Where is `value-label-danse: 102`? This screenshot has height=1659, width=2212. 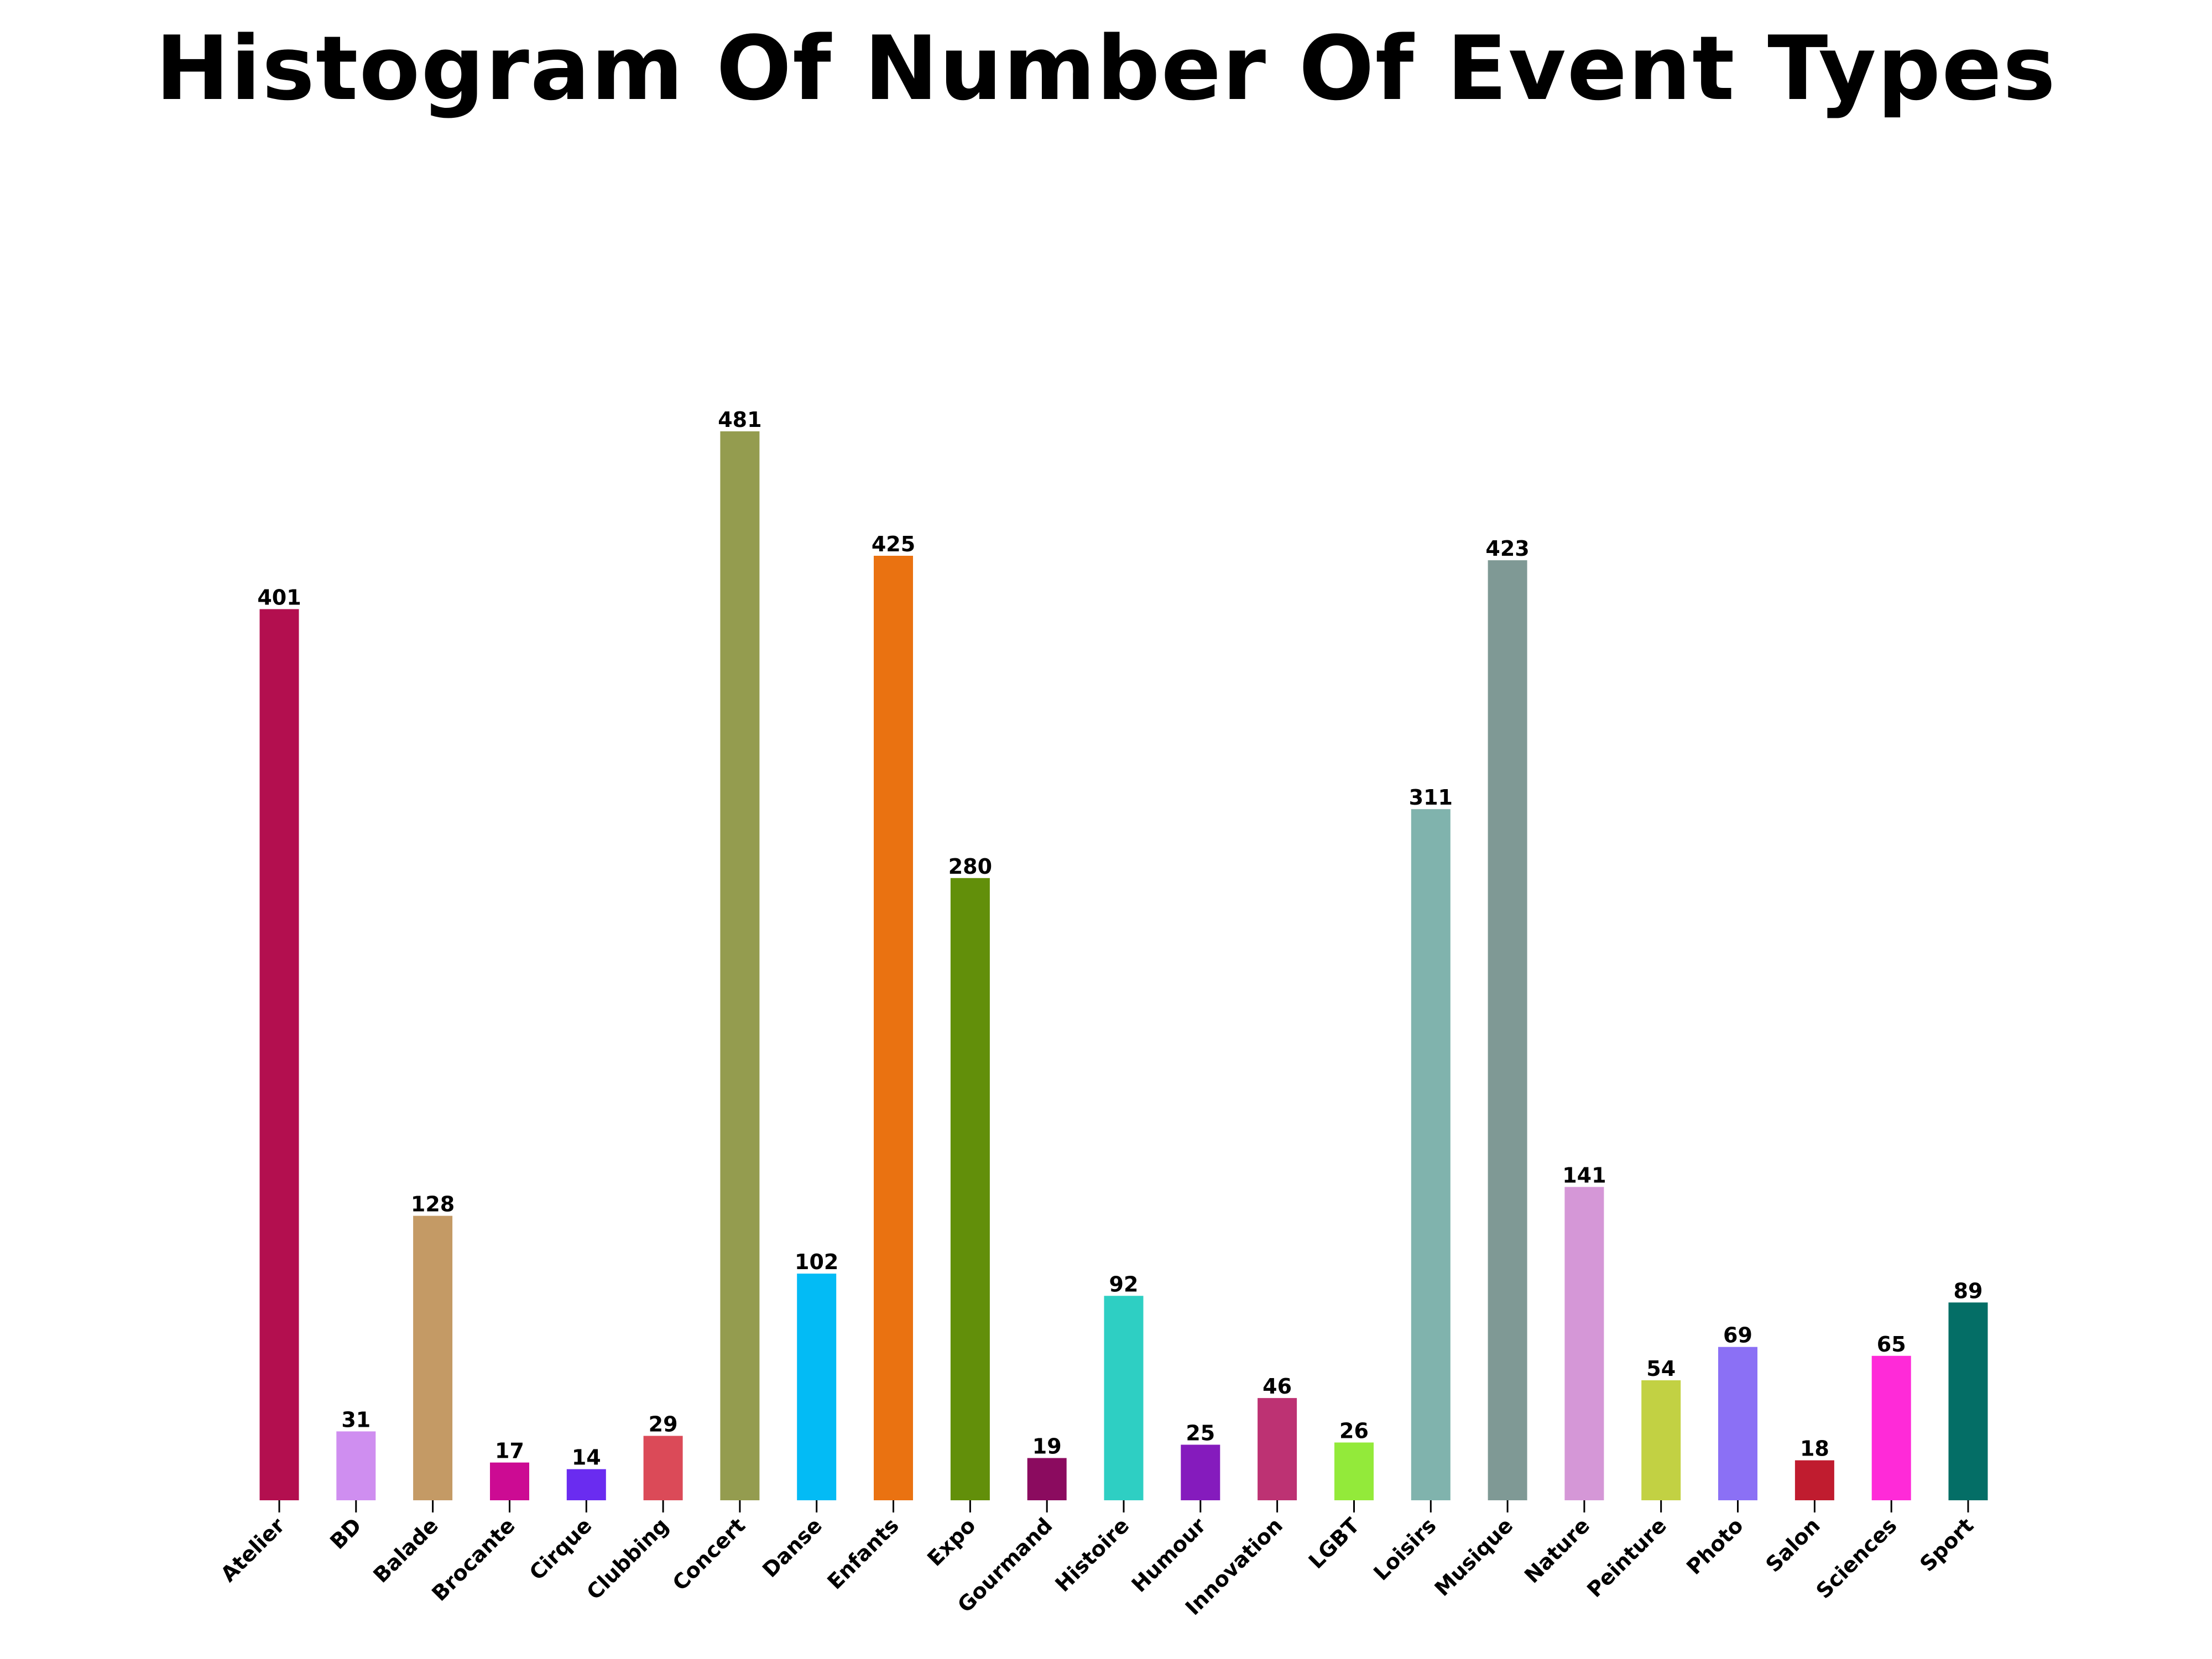 value-label-danse: 102 is located at coordinates (817, 1262).